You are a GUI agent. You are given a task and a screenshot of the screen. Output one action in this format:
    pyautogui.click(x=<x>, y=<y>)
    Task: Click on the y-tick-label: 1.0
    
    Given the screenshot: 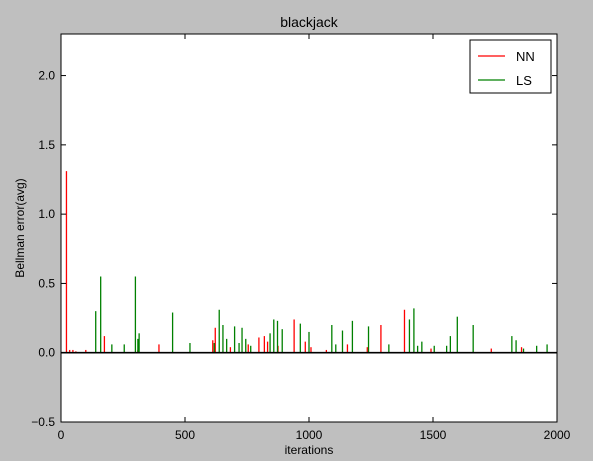 What is the action you would take?
    pyautogui.click(x=46, y=214)
    